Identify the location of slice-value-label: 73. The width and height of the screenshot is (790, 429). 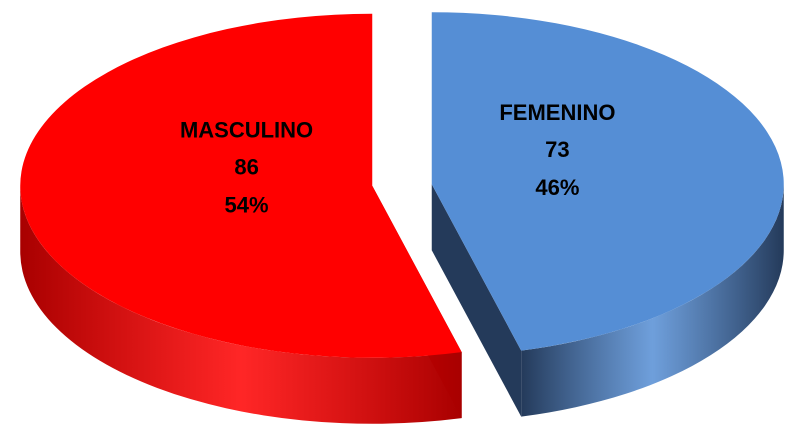
(557, 149).